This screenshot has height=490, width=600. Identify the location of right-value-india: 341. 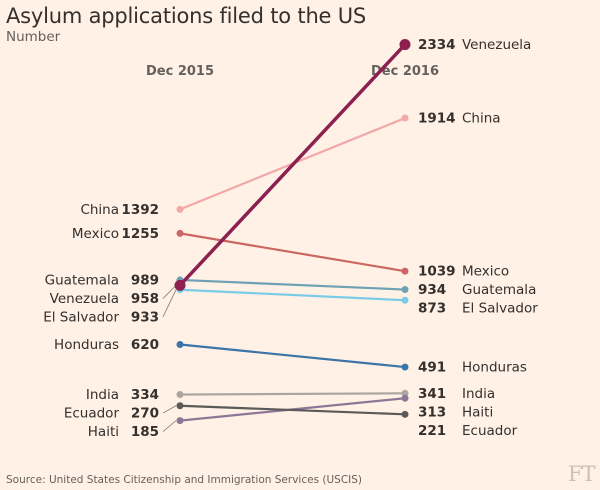
(432, 394).